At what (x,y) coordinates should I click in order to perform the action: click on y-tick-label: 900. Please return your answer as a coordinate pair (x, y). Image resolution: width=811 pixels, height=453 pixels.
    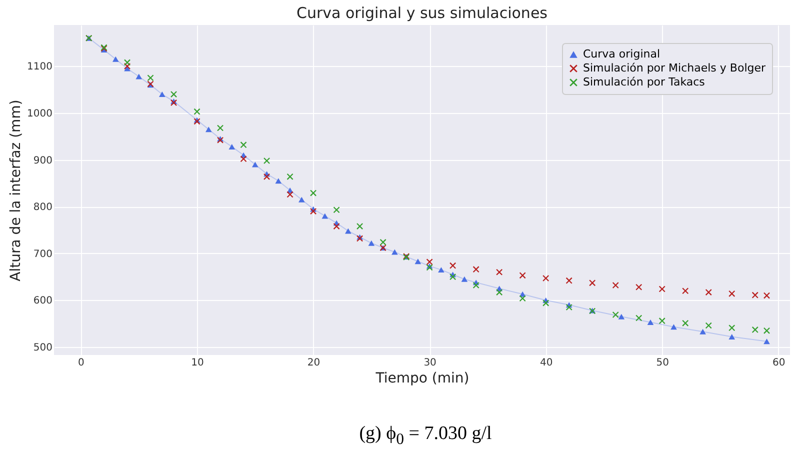
    Looking at the image, I should click on (42, 160).